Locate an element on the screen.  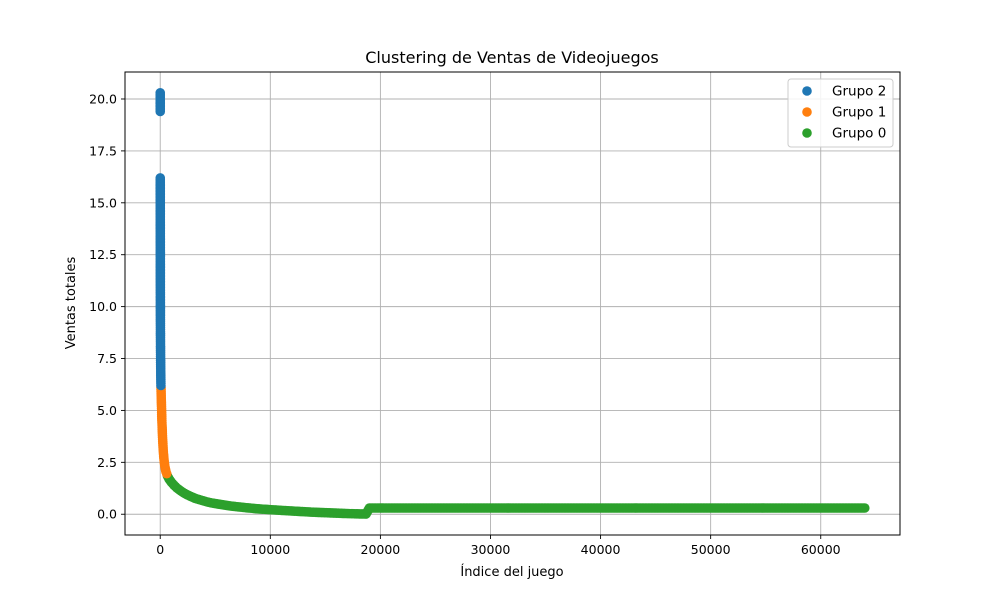
y-tick-label: 17.5 is located at coordinates (103, 150).